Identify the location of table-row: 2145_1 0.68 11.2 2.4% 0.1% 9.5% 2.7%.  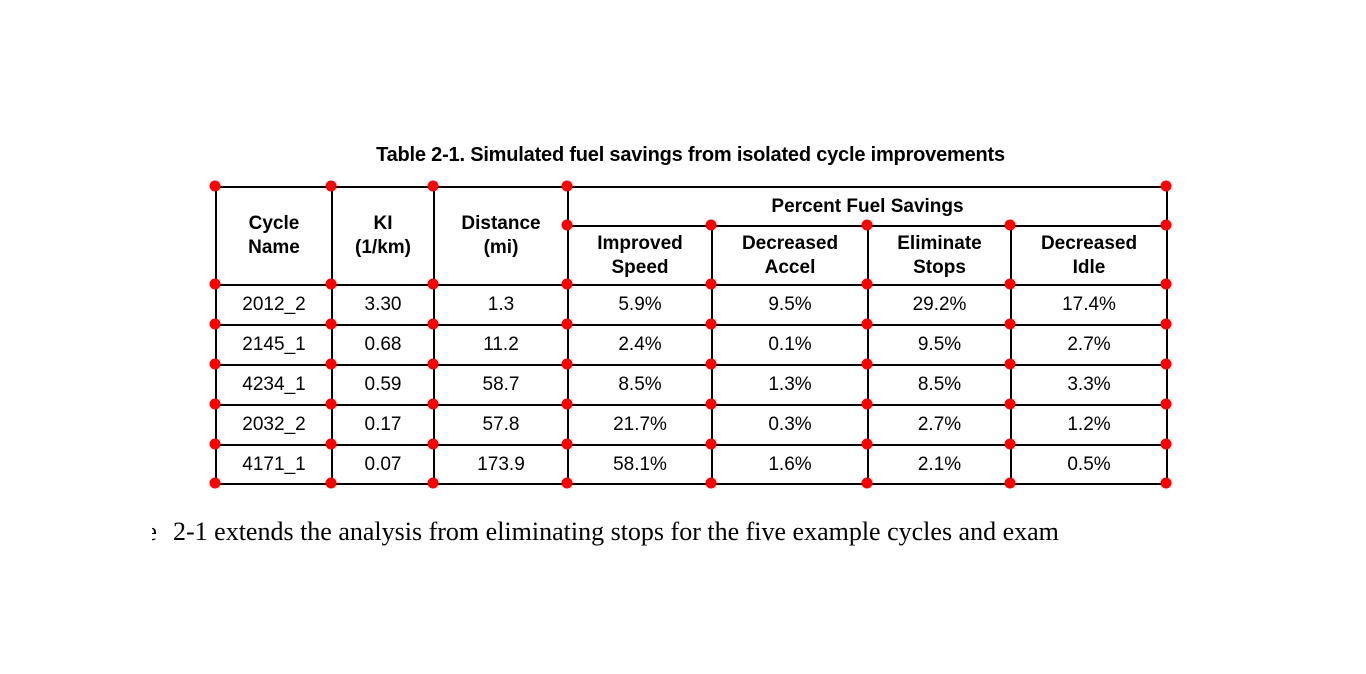
(691, 345).